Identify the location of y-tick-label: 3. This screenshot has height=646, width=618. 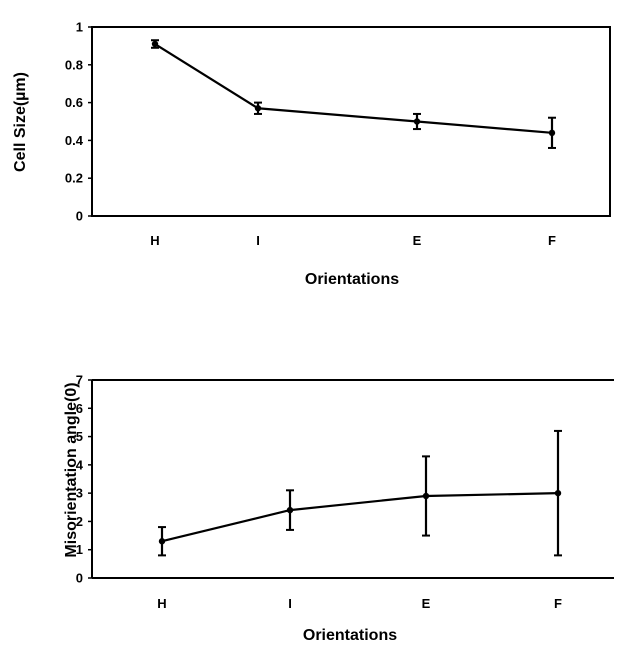
(79, 493).